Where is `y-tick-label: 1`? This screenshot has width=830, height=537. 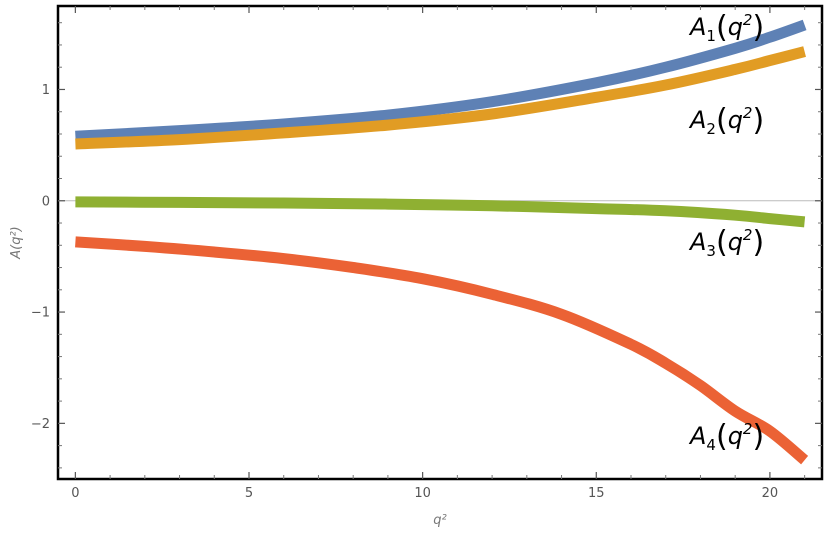
y-tick-label: 1 is located at coordinates (46, 90).